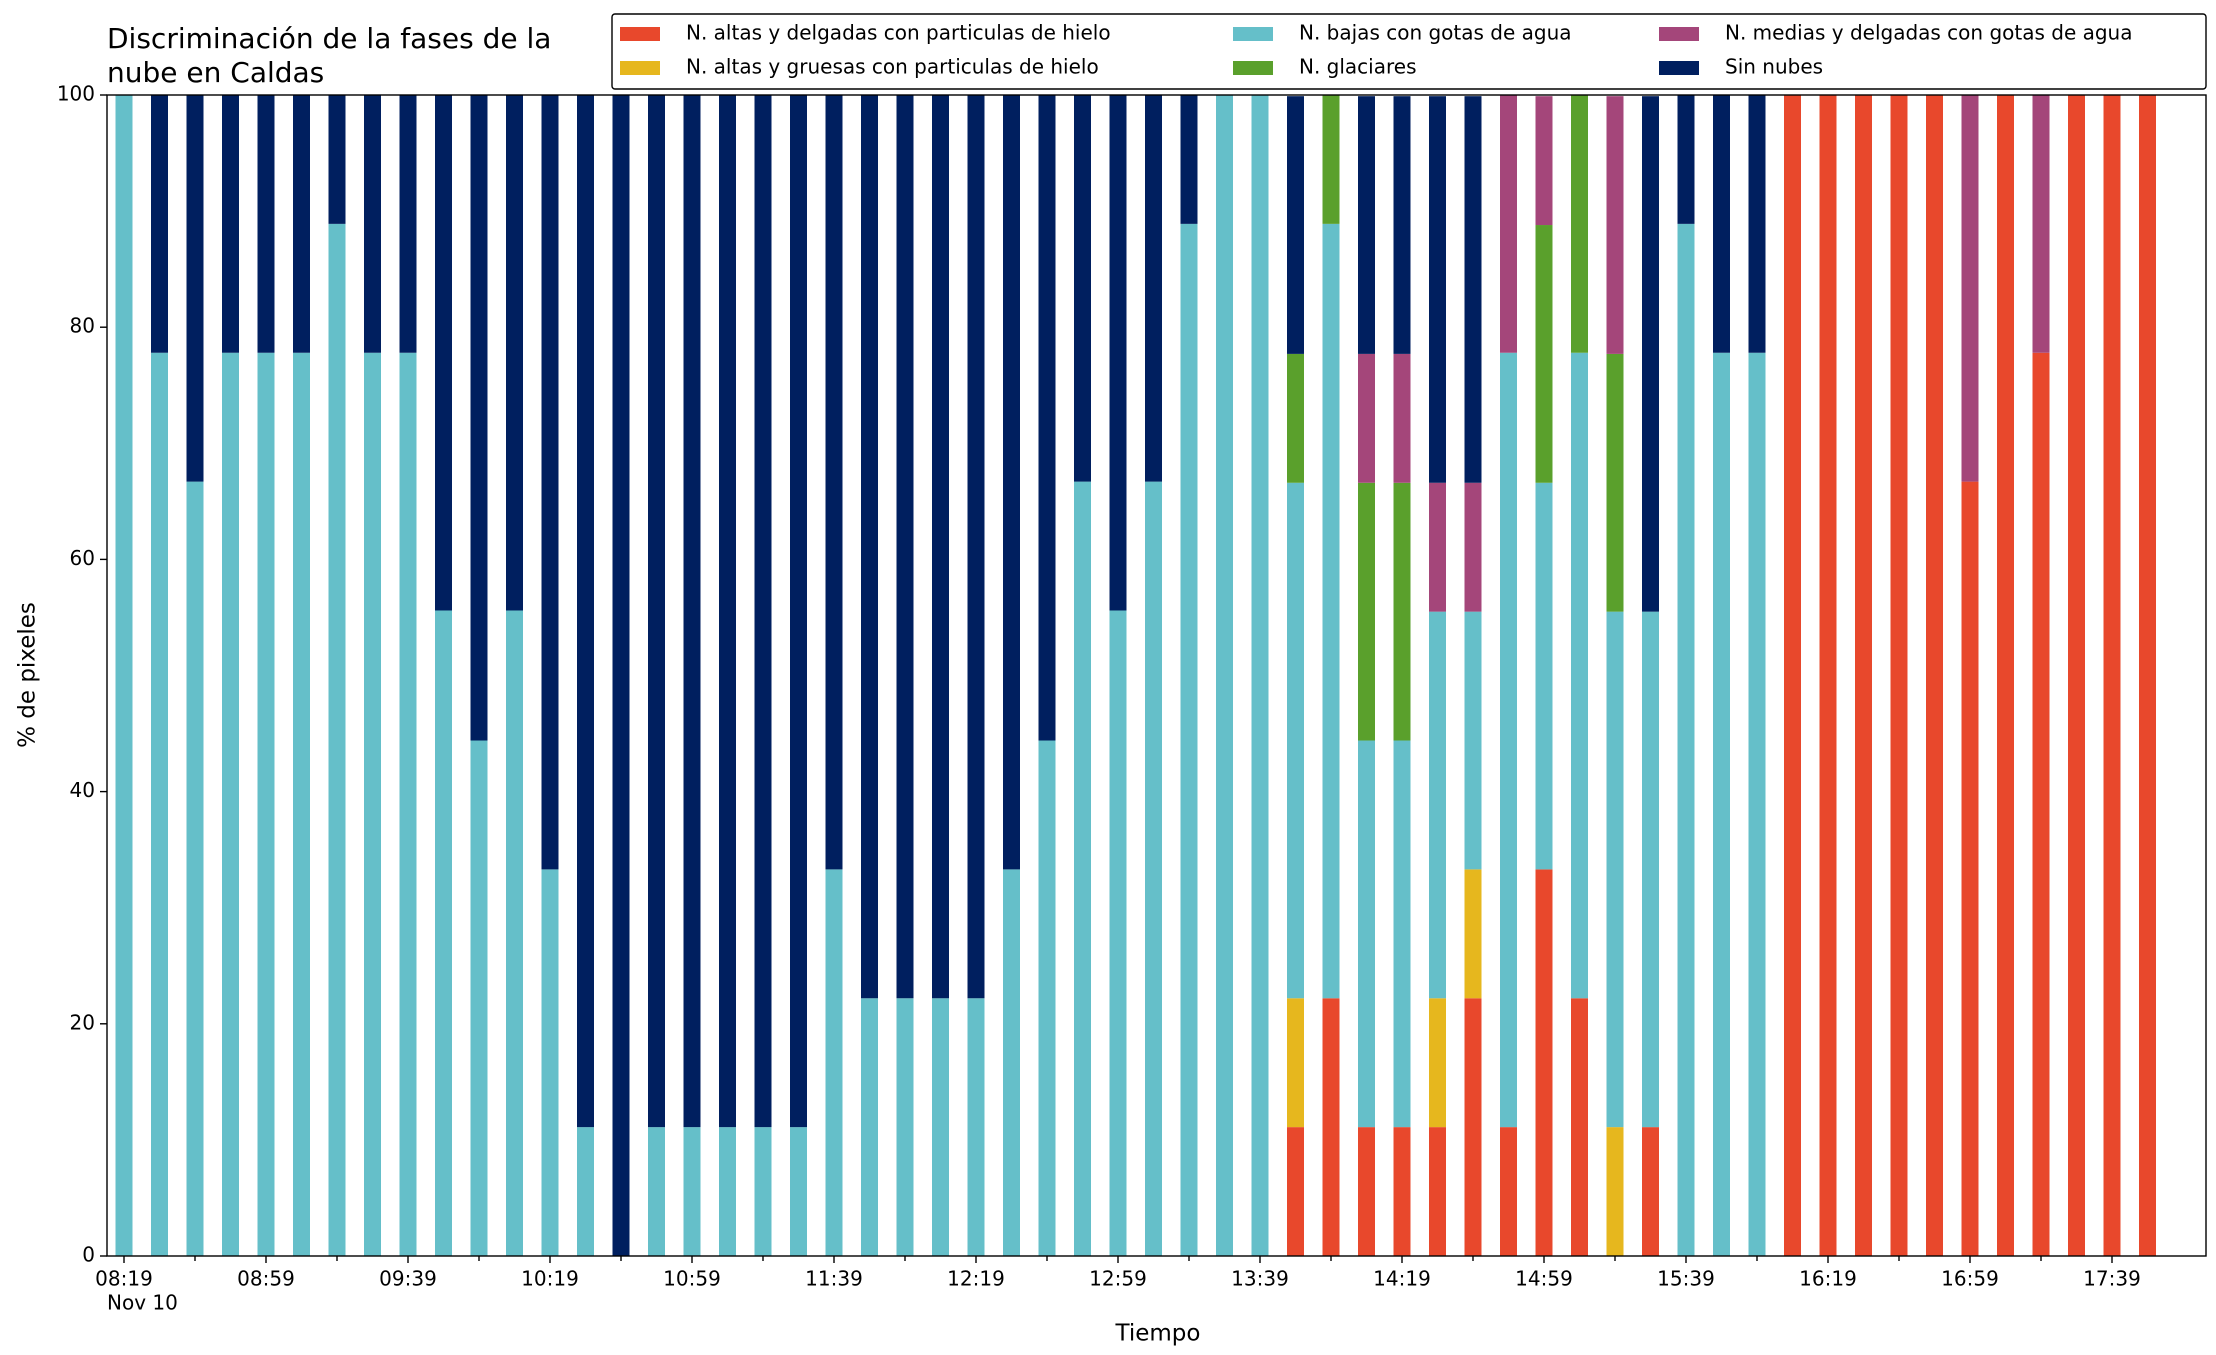 This screenshot has height=1355, width=2216. Describe the element at coordinates (82, 790) in the screenshot. I see `y-tick-label: 40` at that location.